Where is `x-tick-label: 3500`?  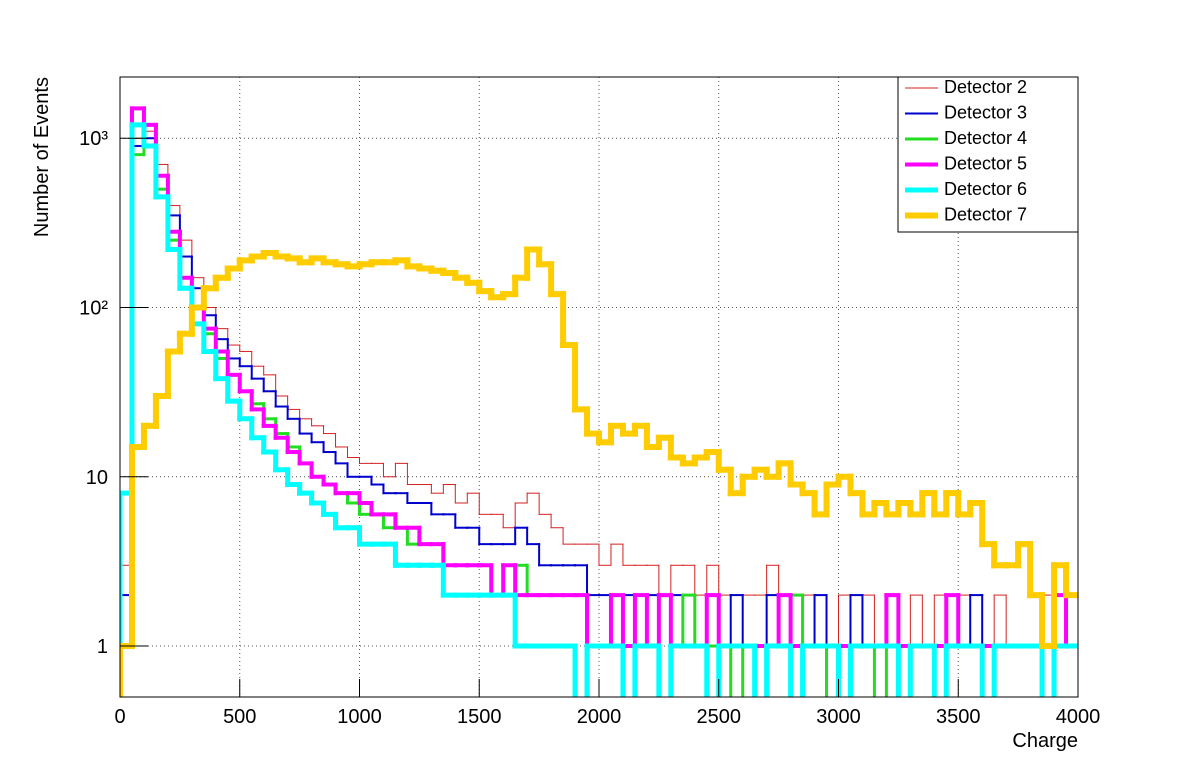 x-tick-label: 3500 is located at coordinates (958, 717).